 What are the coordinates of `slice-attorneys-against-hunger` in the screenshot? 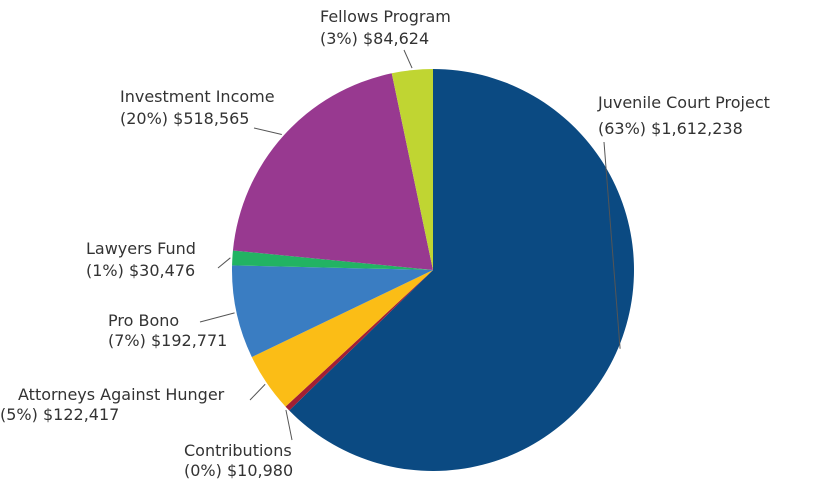 It's located at (342, 338).